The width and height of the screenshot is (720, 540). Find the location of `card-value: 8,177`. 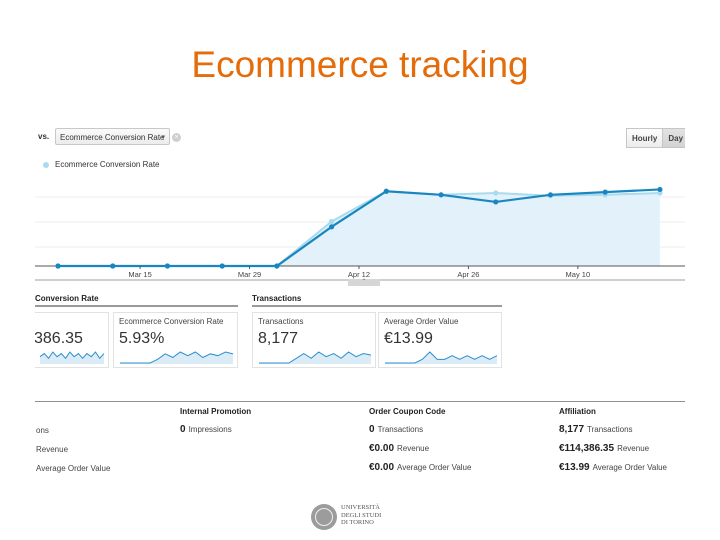

card-value: 8,177 is located at coordinates (278, 338).